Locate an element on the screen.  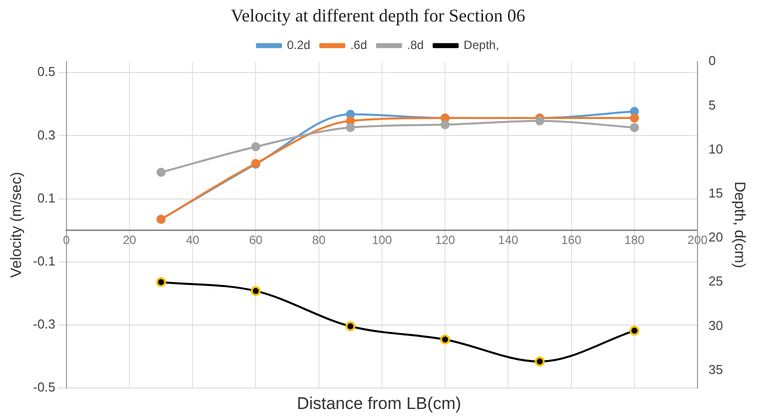
x-tick-label: 120 is located at coordinates (445, 239).